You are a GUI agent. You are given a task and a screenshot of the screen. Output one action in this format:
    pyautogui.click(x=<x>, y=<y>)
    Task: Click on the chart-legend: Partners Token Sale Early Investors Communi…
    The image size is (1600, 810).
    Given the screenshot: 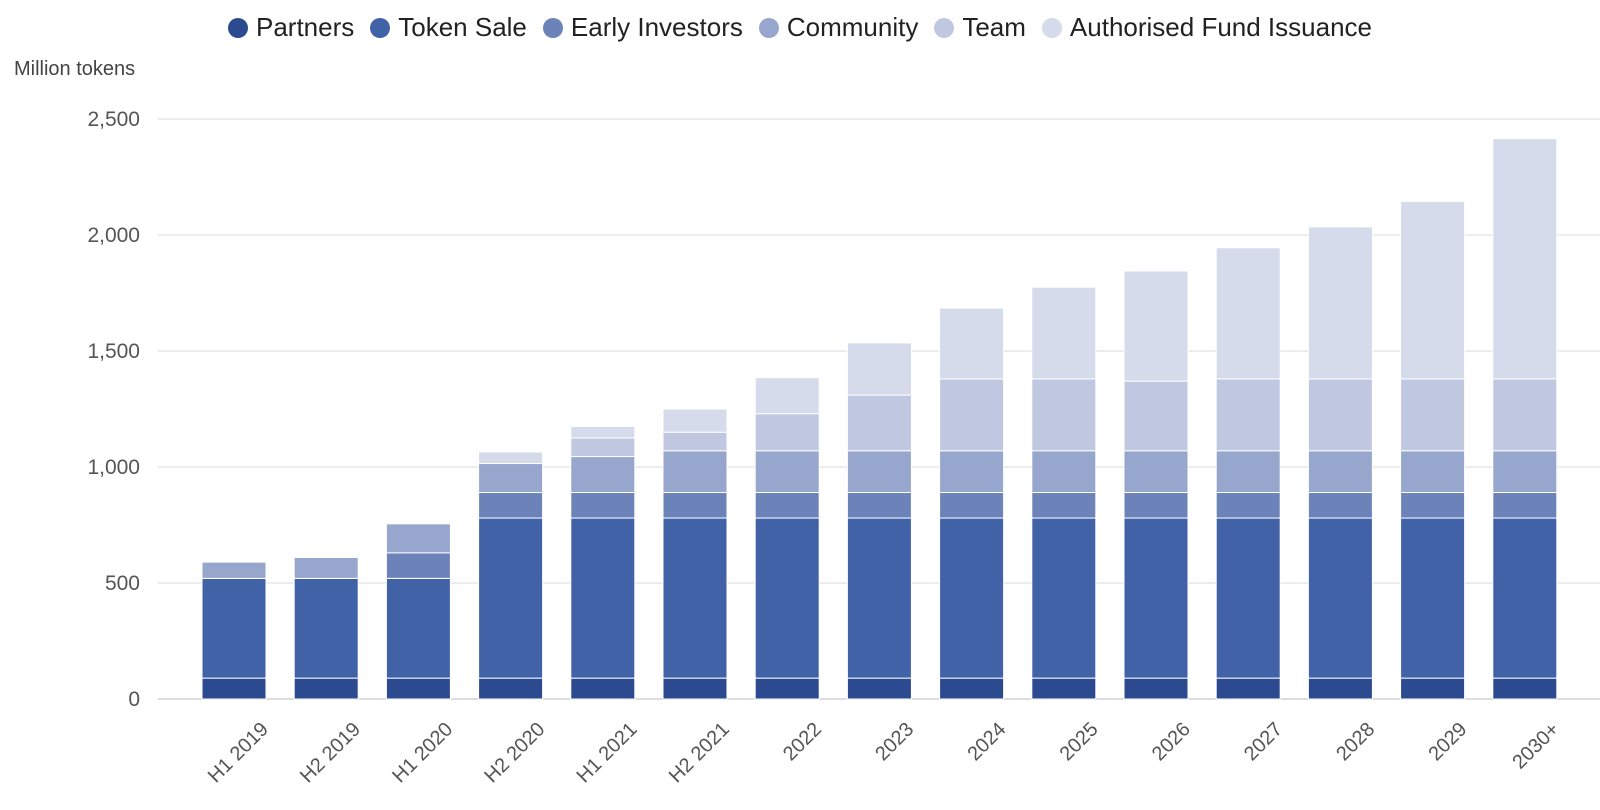 What is the action you would take?
    pyautogui.click(x=800, y=27)
    